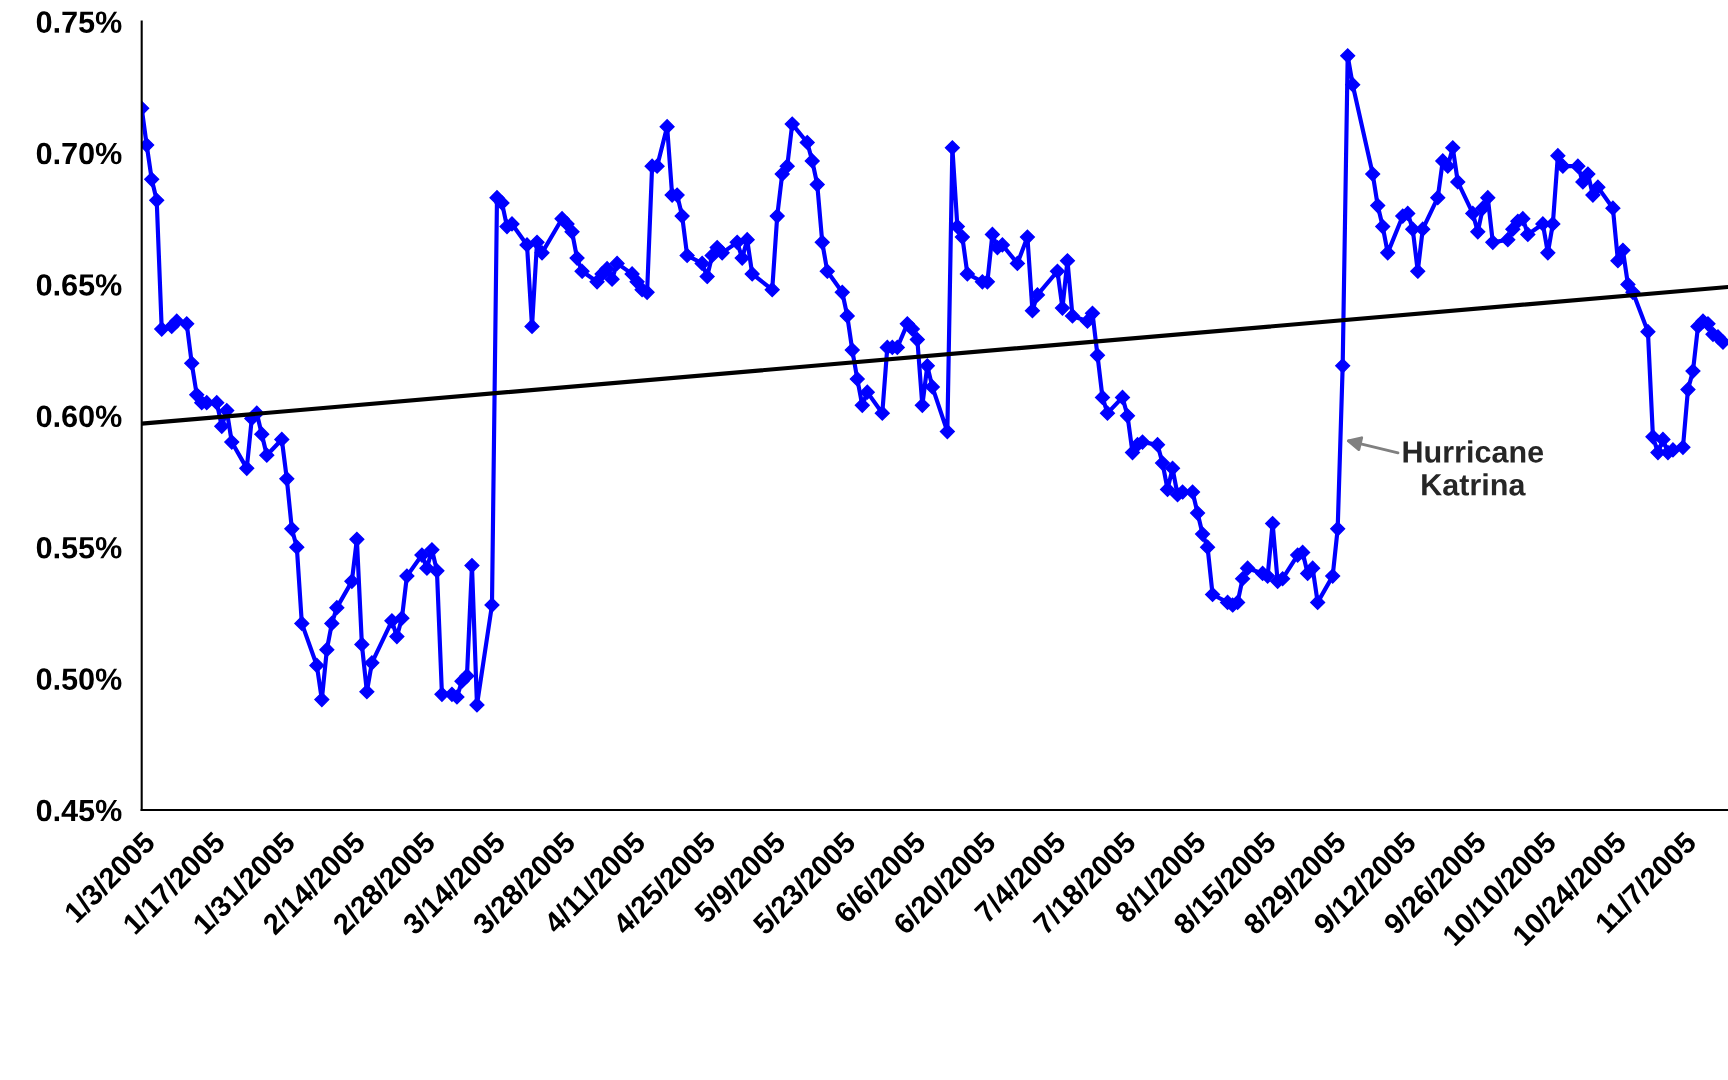 Image resolution: width=1728 pixels, height=1080 pixels. Describe the element at coordinates (79, 679) in the screenshot. I see `y-tick-label: 0.50%` at that location.